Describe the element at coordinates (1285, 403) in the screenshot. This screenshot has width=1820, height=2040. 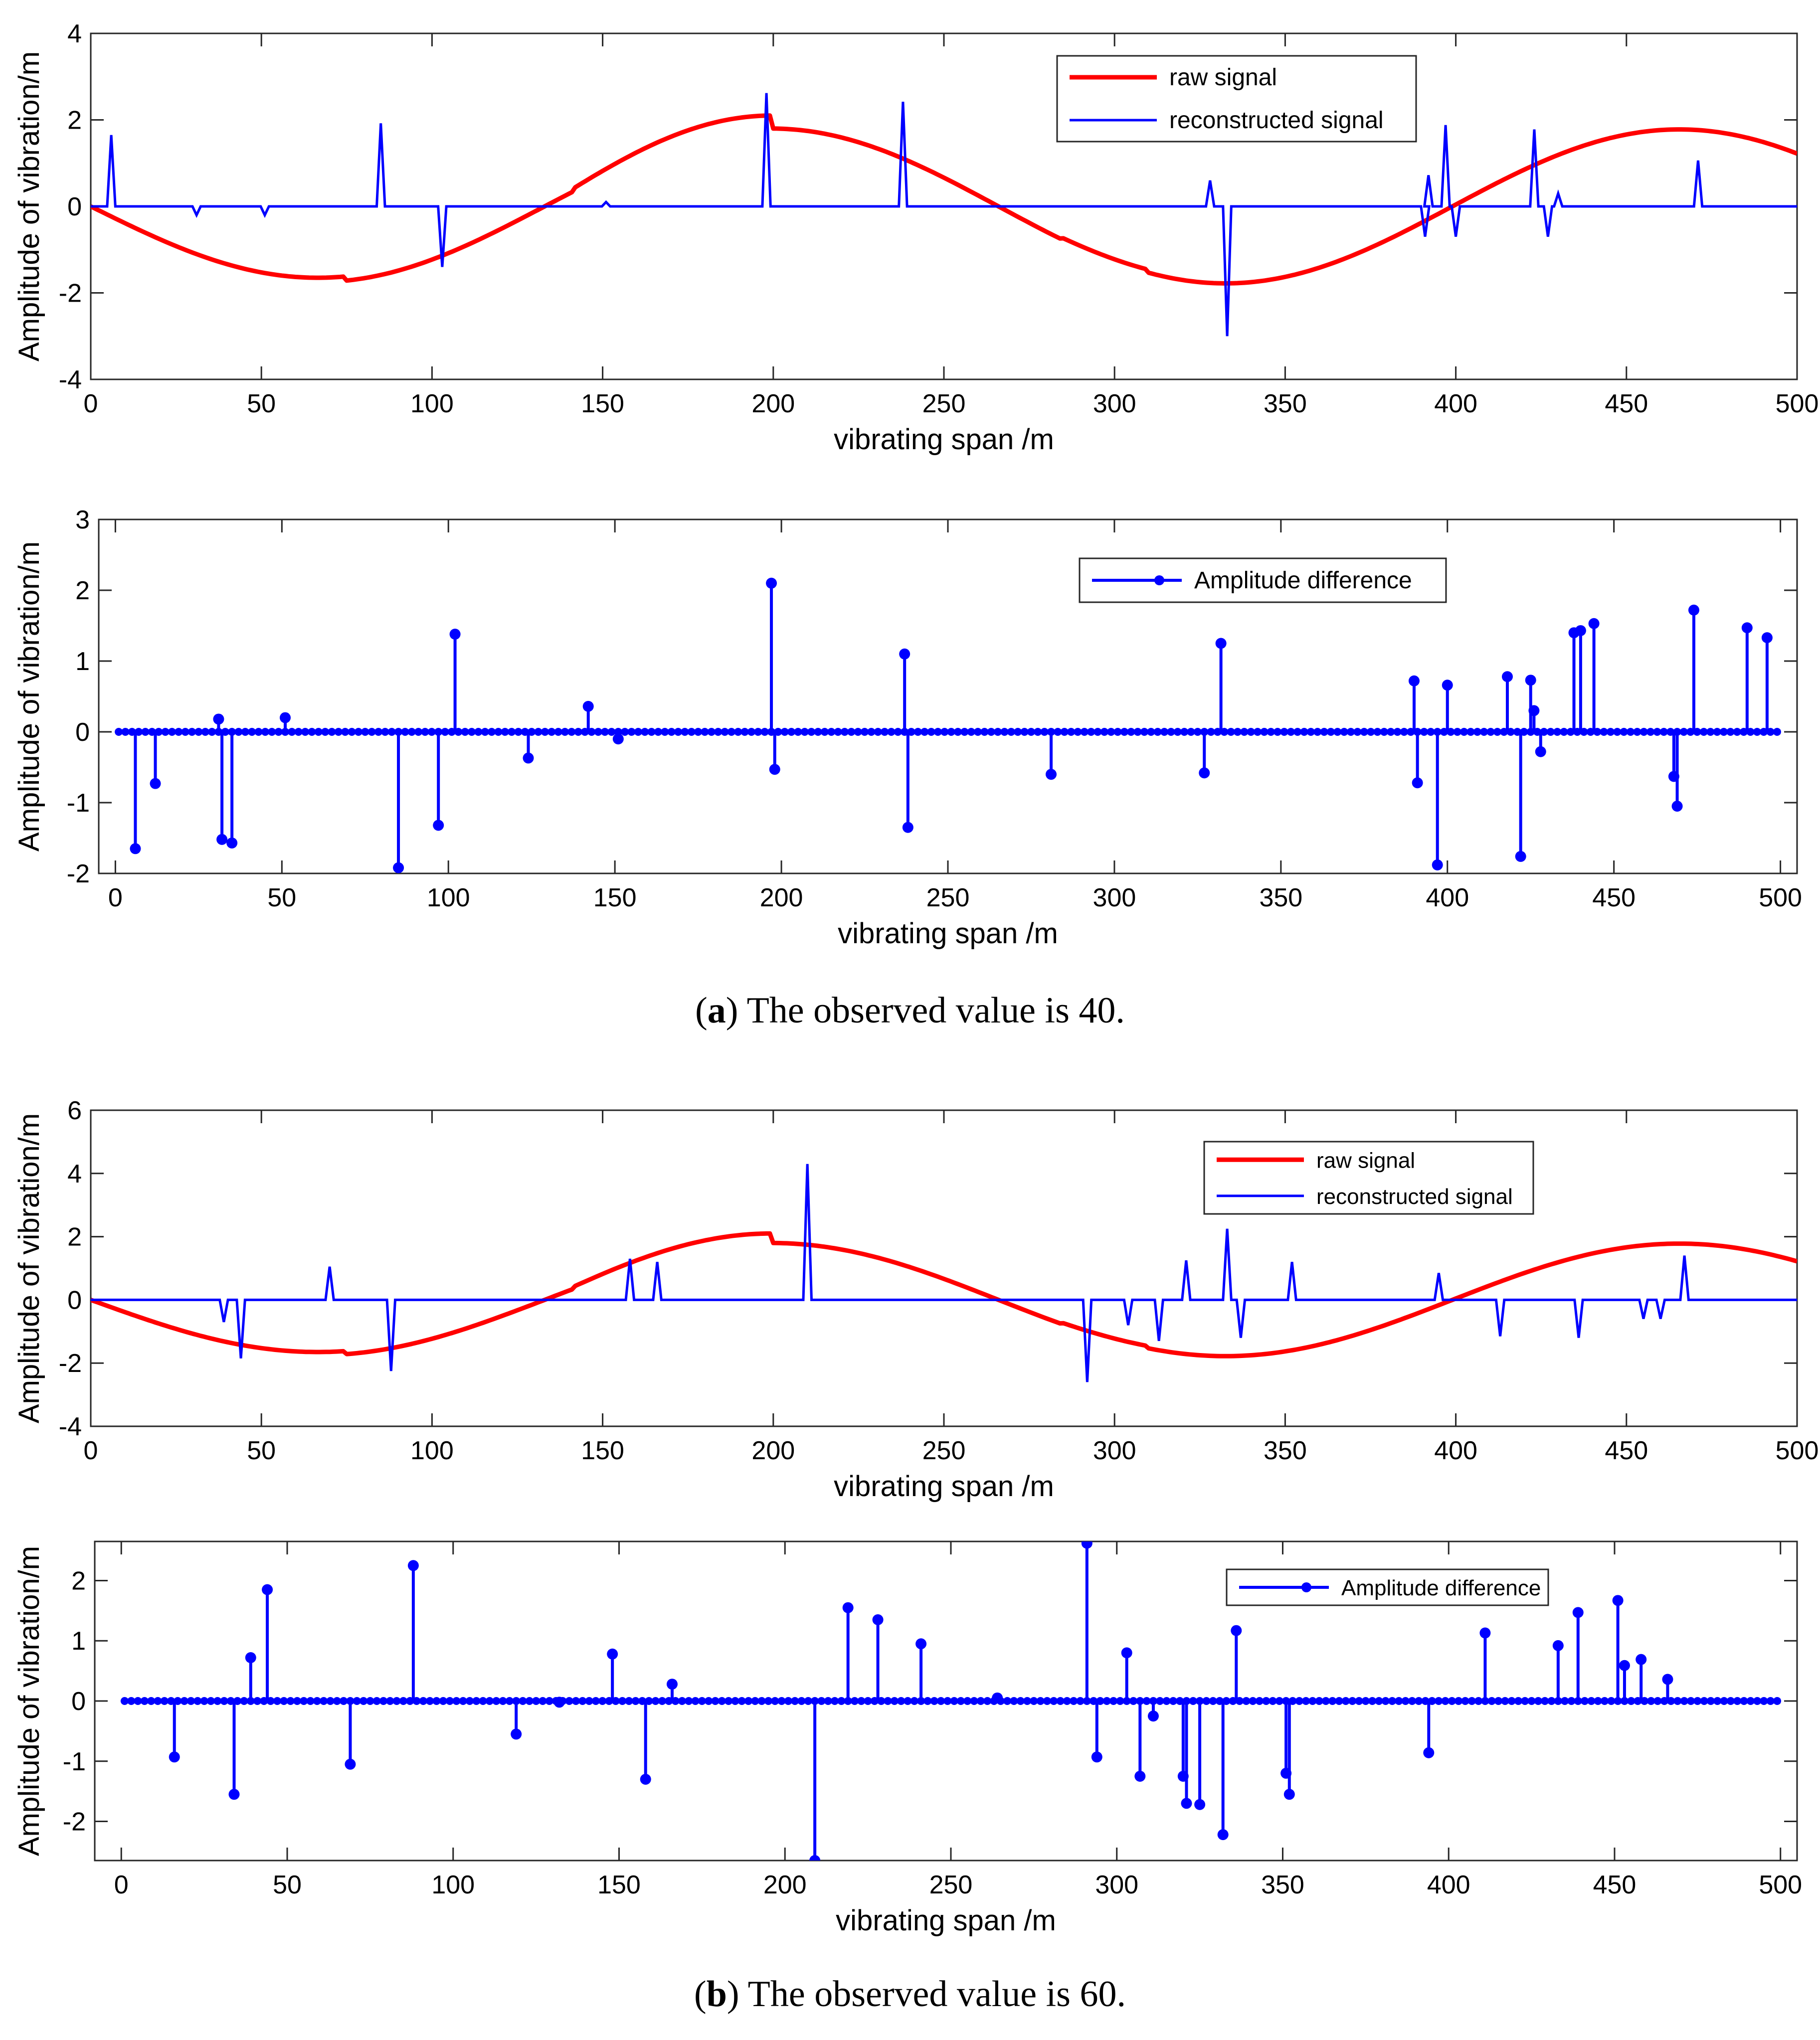
I see `x-tick-label: 350` at that location.